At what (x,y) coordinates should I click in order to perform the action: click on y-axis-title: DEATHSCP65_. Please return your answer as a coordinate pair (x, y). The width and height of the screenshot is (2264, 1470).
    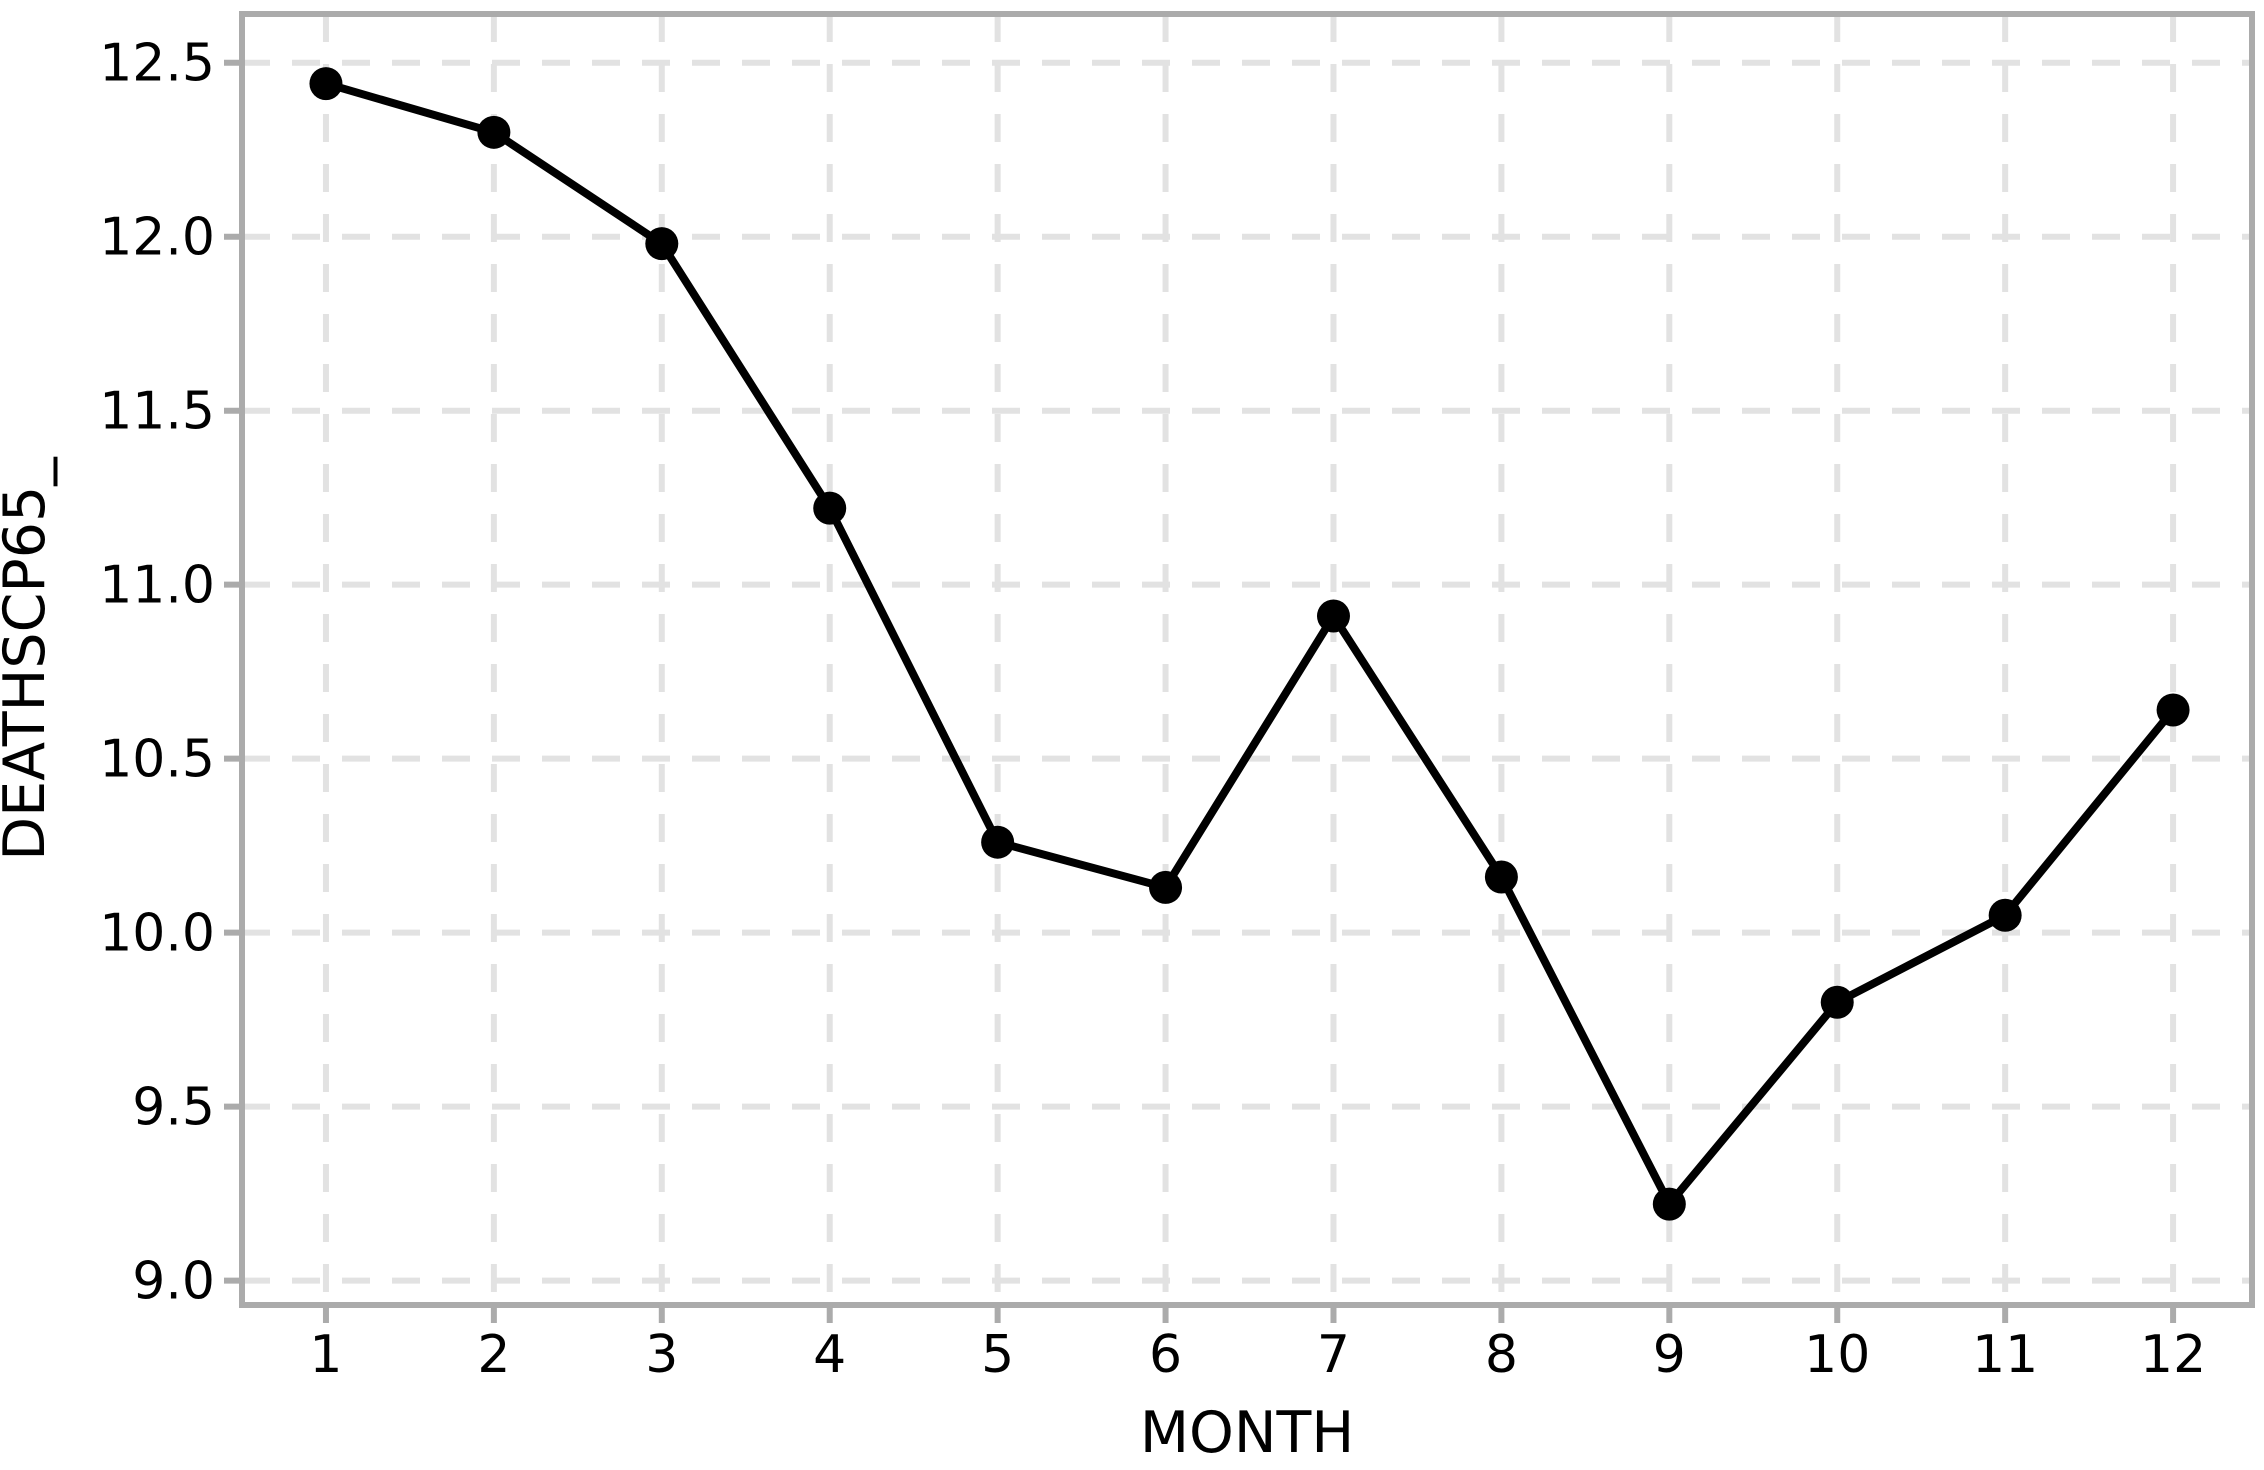
    Looking at the image, I should click on (29, 658).